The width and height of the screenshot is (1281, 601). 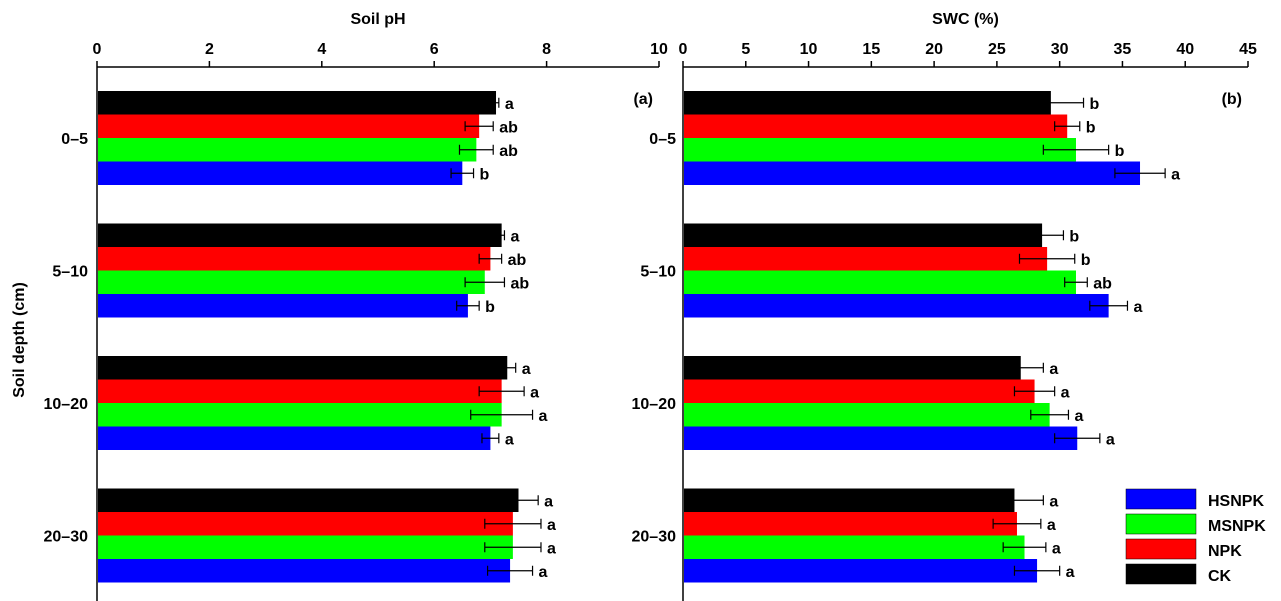 What do you see at coordinates (1161, 549) in the screenshot?
I see `legend-swatch-npk` at bounding box center [1161, 549].